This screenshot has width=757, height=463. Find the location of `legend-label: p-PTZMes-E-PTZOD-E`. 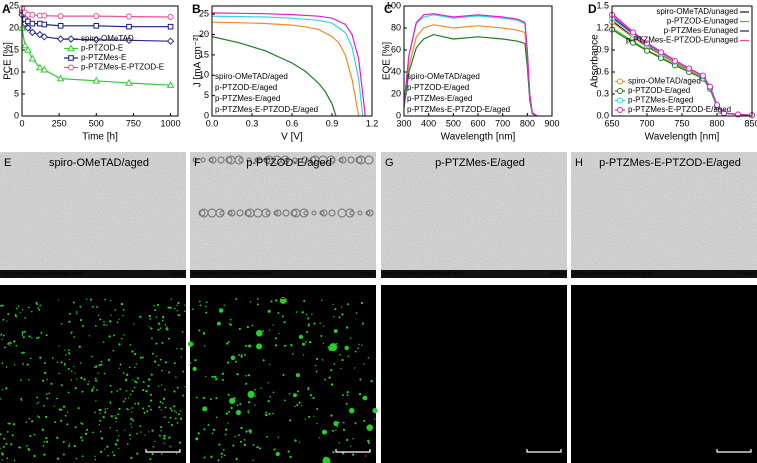

legend-label: p-PTZMes-E-PTZOD-E is located at coordinates (122, 67).